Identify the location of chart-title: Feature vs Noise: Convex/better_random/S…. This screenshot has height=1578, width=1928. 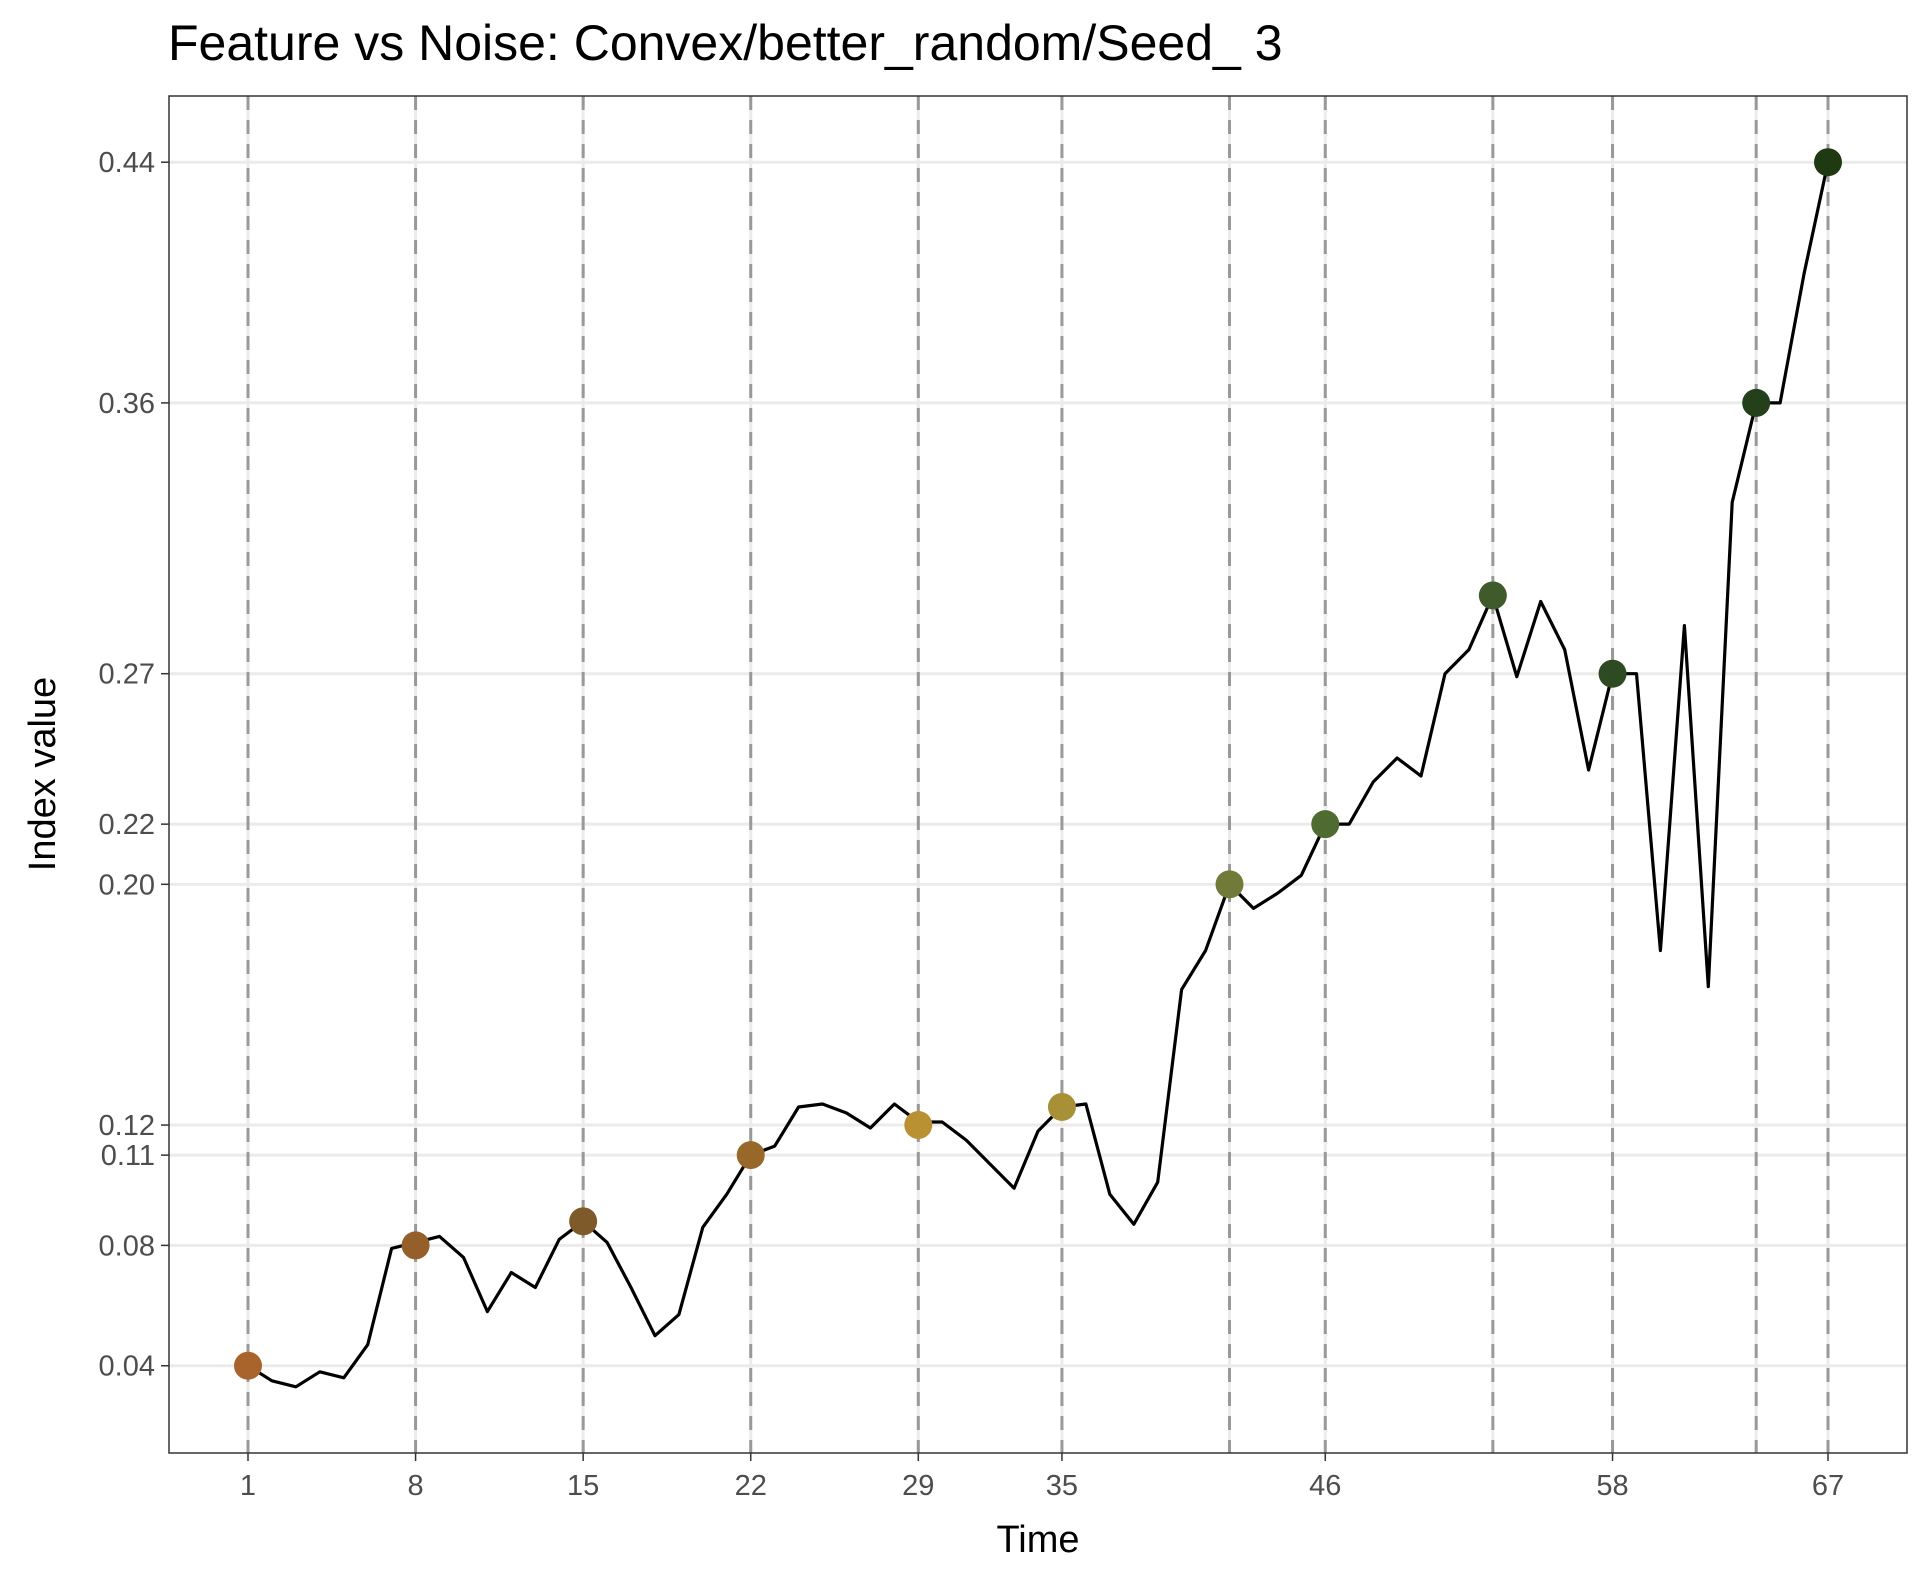
(725, 43).